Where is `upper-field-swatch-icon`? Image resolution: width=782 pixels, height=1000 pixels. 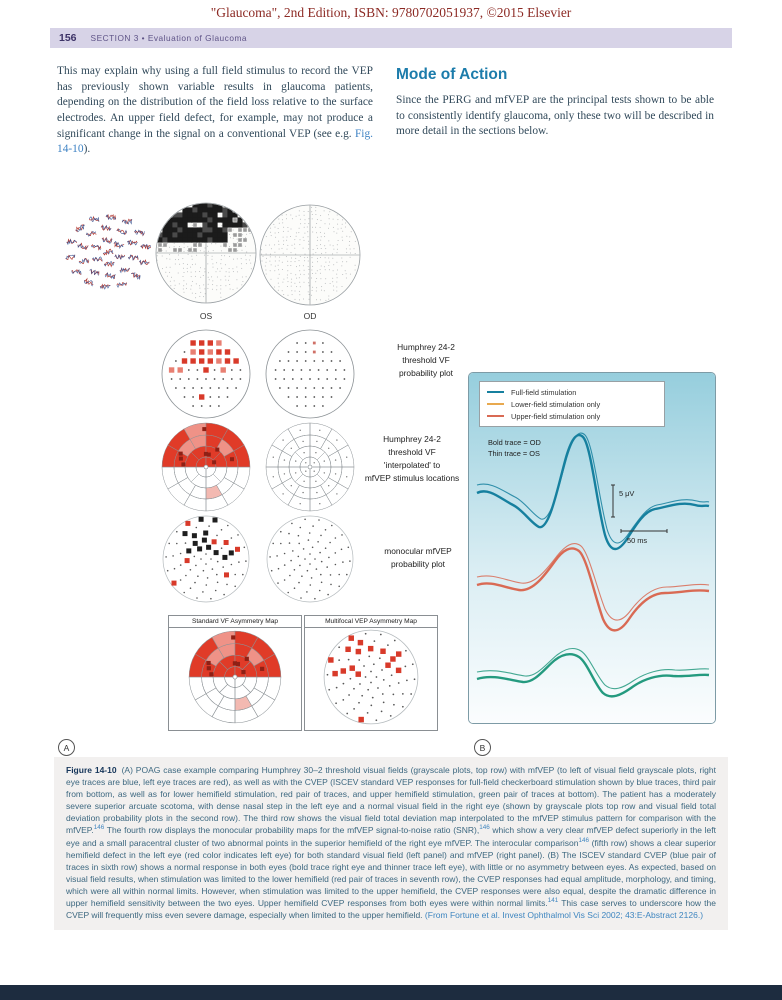
upper-field-swatch-icon is located at coordinates (495, 416).